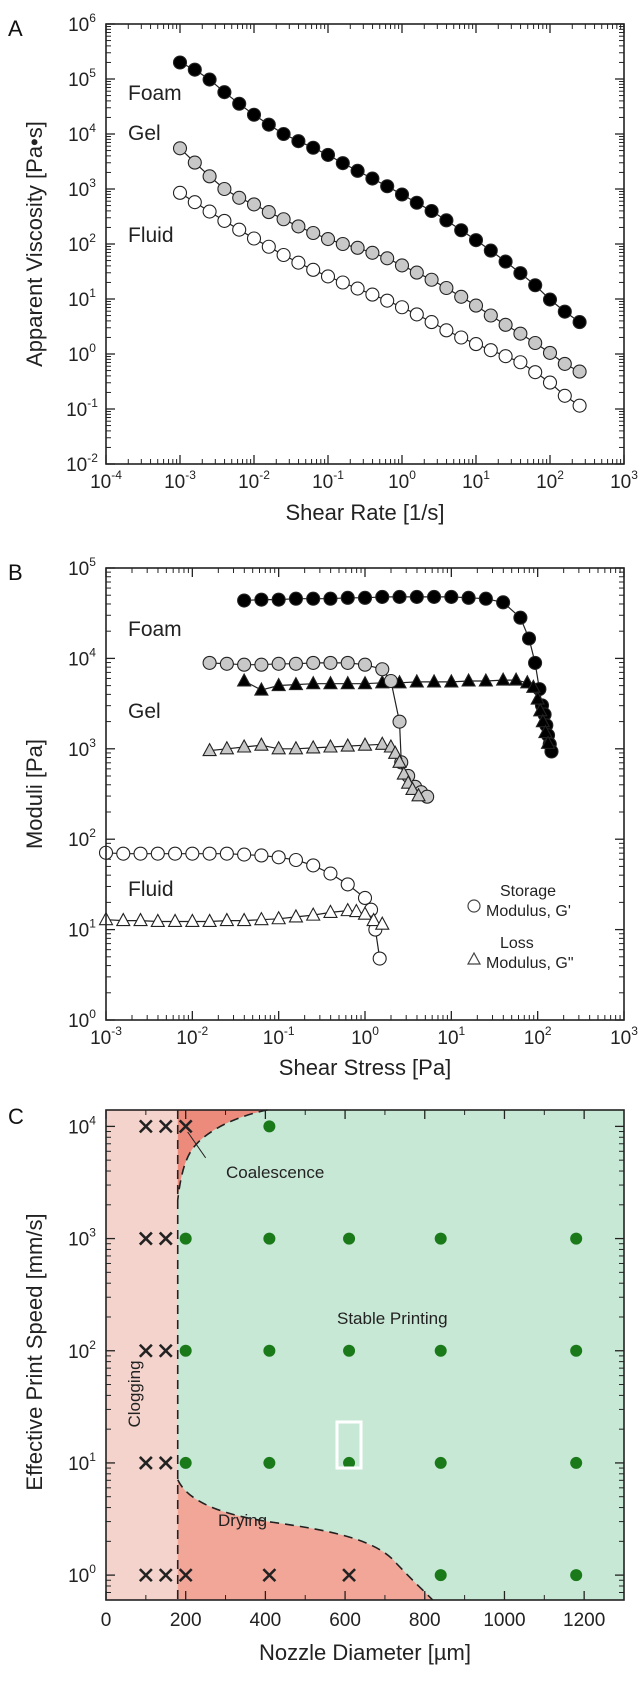 The image size is (643, 1707). What do you see at coordinates (345, 1620) in the screenshot?
I see `panel-c-xtick-label: 600` at bounding box center [345, 1620].